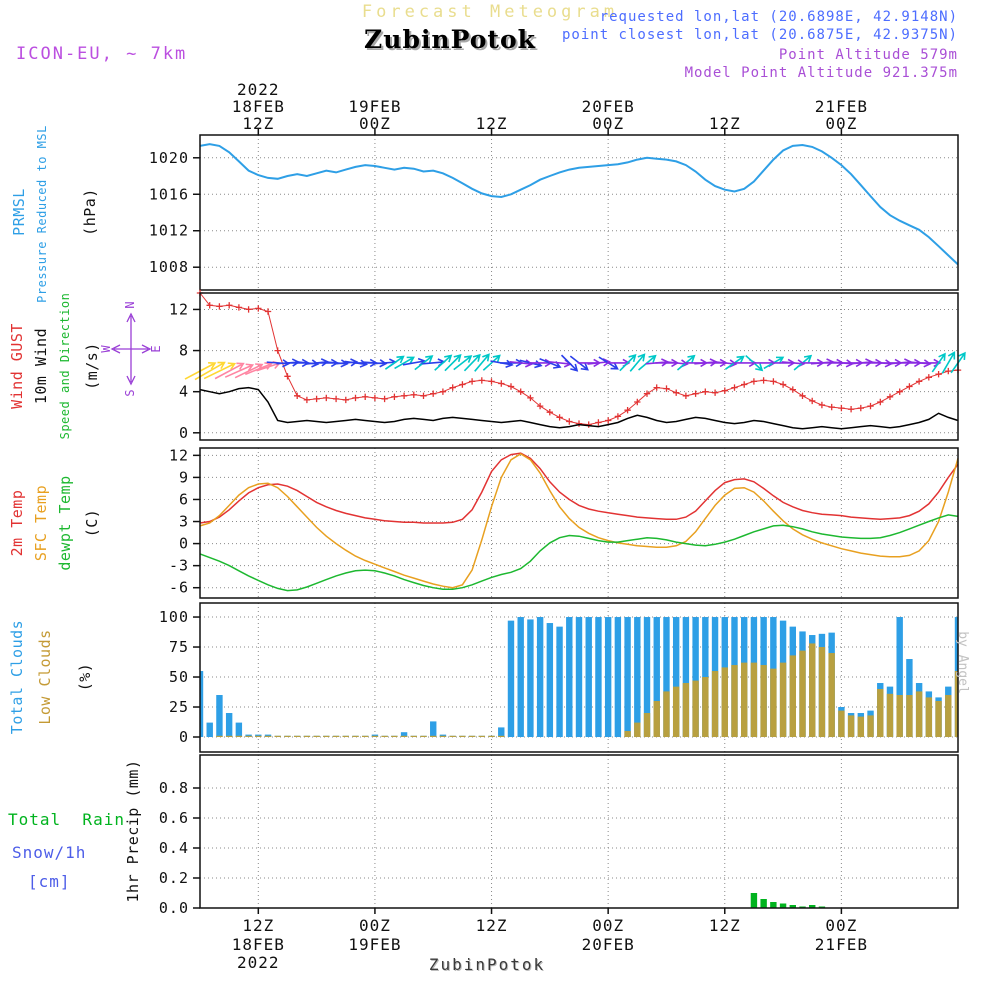 The height and width of the screenshot is (1000, 1000). Describe the element at coordinates (66, 819) in the screenshot. I see `total-rain-label: Total Rain` at that location.